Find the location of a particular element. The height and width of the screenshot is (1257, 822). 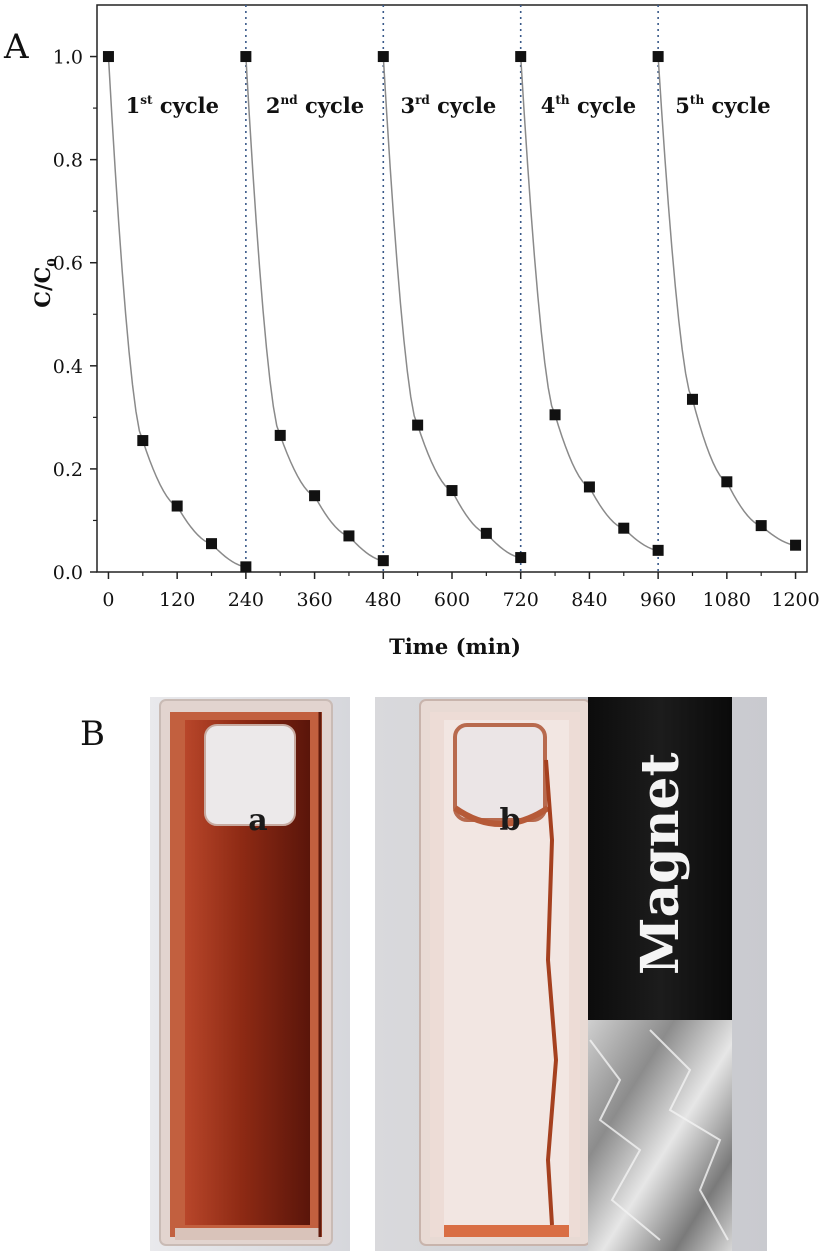

magnet-block is located at coordinates (660, 862).